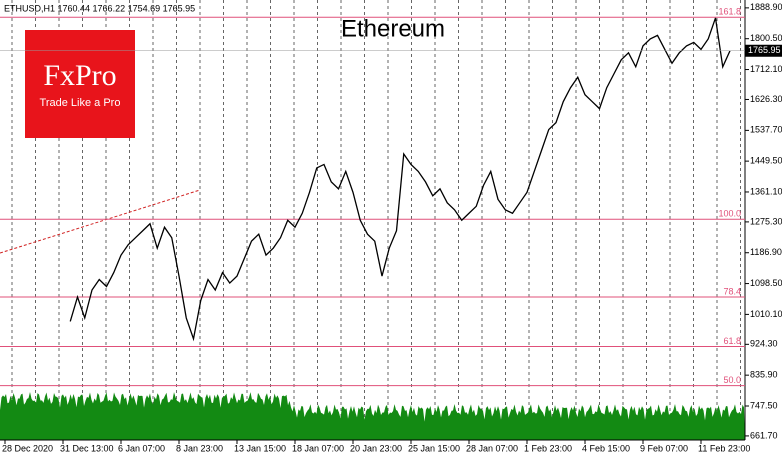 Image resolution: width=782 pixels, height=455 pixels. What do you see at coordinates (141, 448) in the screenshot?
I see `x-tick-label: 6 Jan 07:00` at bounding box center [141, 448].